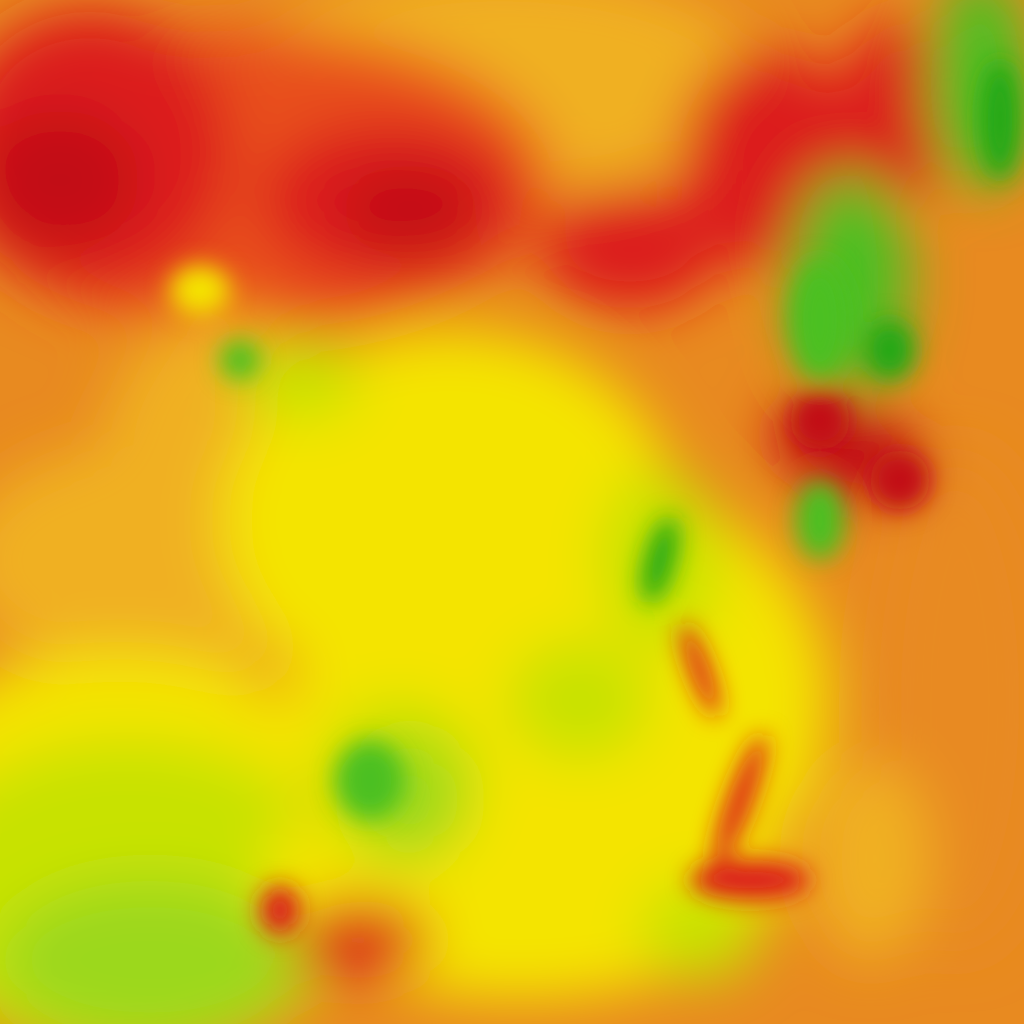 The width and height of the screenshot is (1024, 1024). I want to click on heat-region-yellow, so click(200, 290).